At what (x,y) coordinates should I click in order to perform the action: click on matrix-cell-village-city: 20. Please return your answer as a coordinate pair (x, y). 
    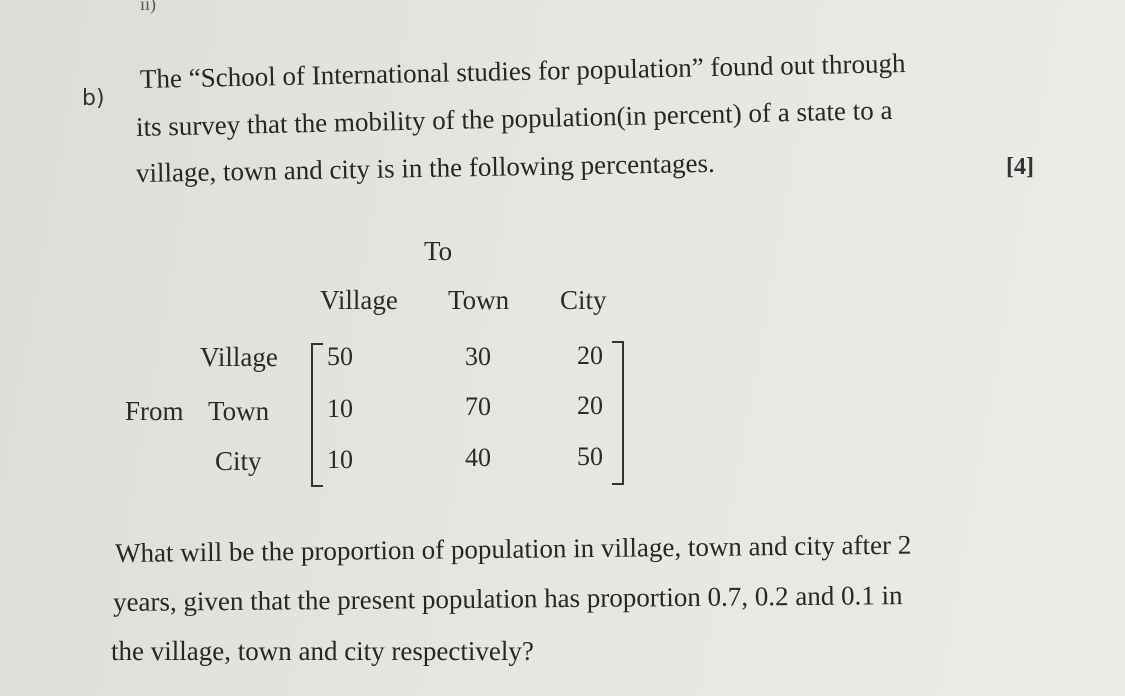
    Looking at the image, I should click on (590, 355).